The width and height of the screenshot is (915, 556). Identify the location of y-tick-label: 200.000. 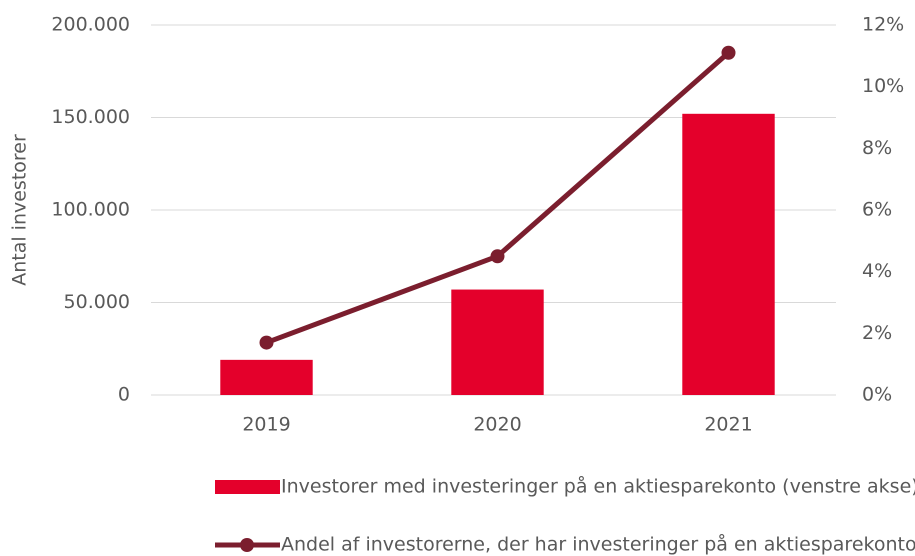
(90, 25).